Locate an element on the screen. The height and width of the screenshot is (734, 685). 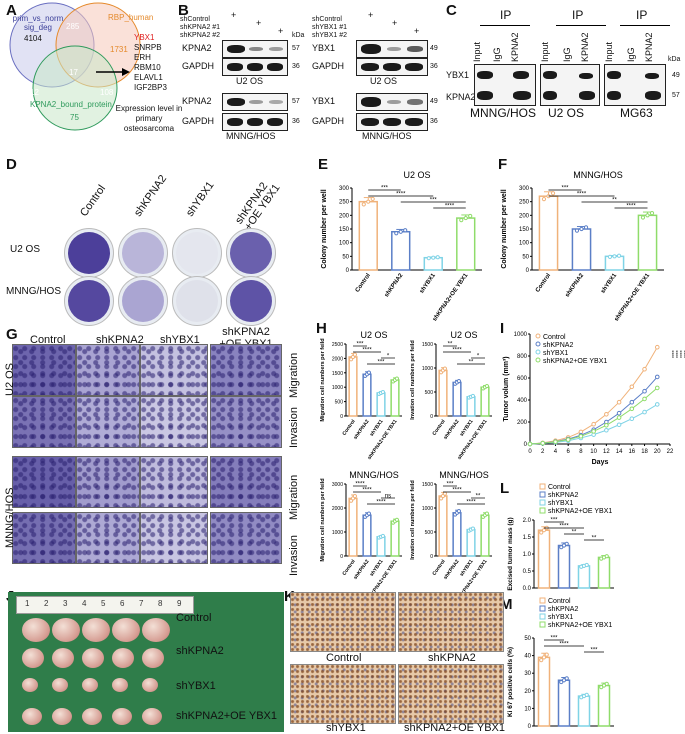
panel-label-g: G is located at coordinates (12, 334).